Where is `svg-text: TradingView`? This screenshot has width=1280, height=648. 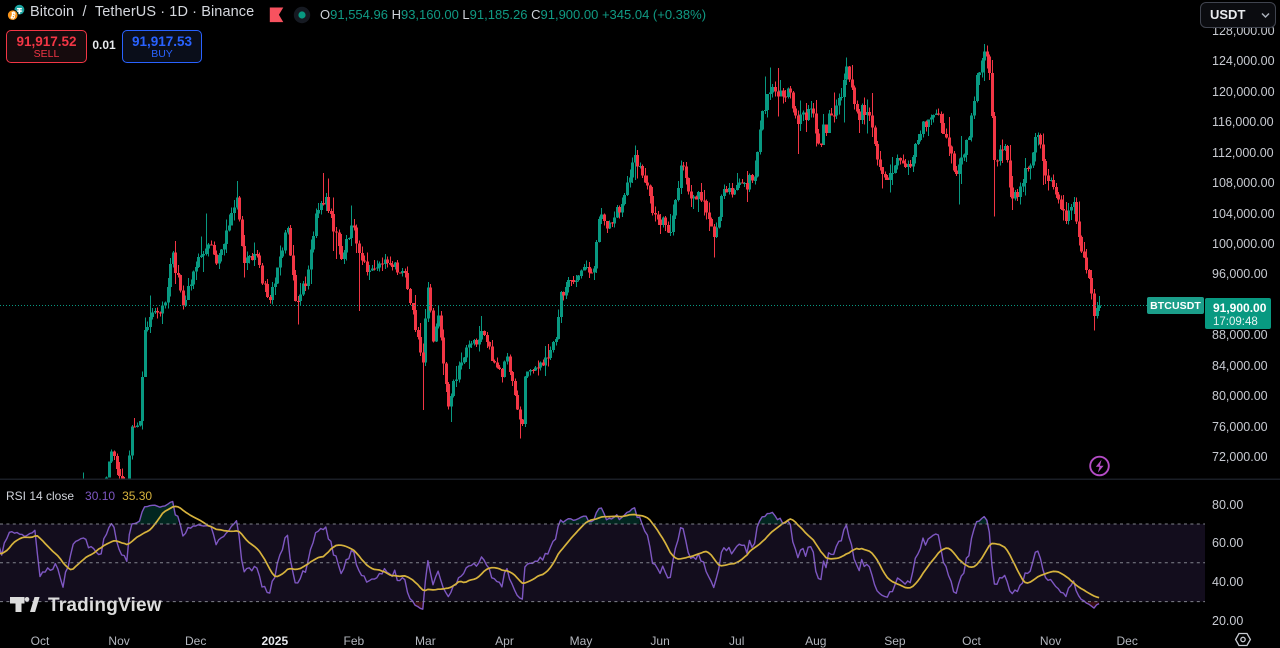 svg-text: TradingView is located at coordinates (105, 605).